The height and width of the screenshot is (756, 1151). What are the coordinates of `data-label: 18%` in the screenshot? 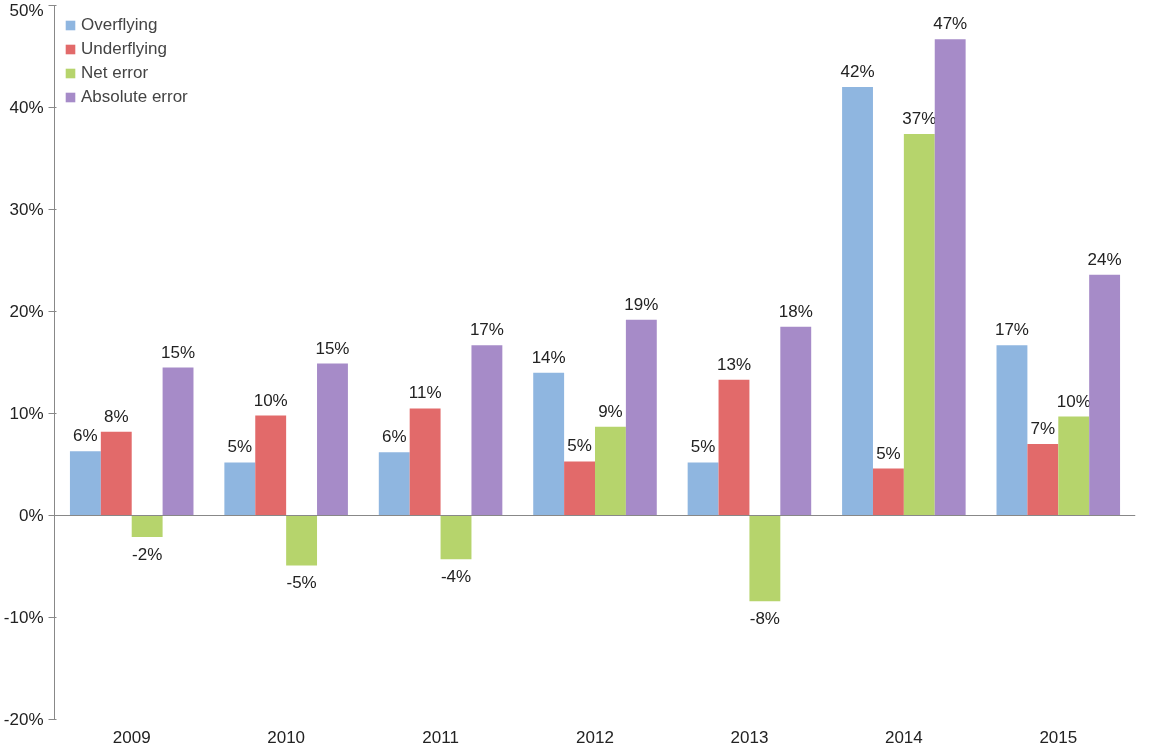 It's located at (795, 311).